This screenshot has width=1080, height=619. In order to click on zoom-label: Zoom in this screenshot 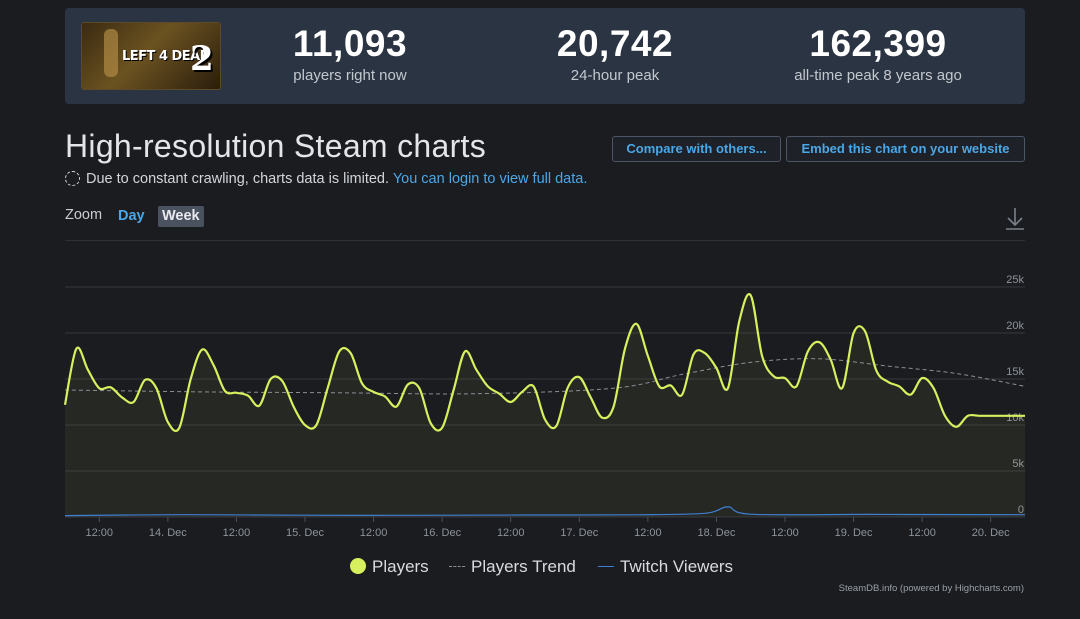, I will do `click(84, 215)`.